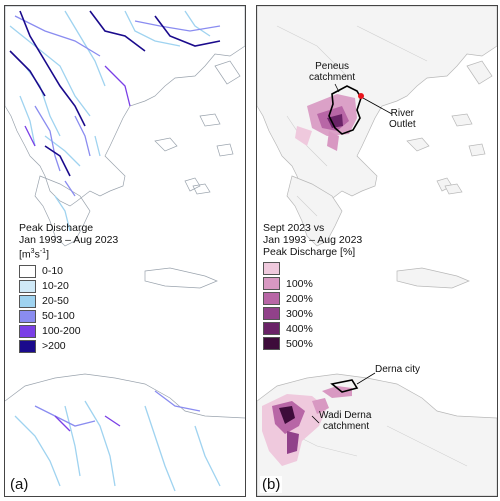 This screenshot has height=501, width=500. What do you see at coordinates (299, 283) in the screenshot?
I see `relative-legend-label: 100%` at bounding box center [299, 283].